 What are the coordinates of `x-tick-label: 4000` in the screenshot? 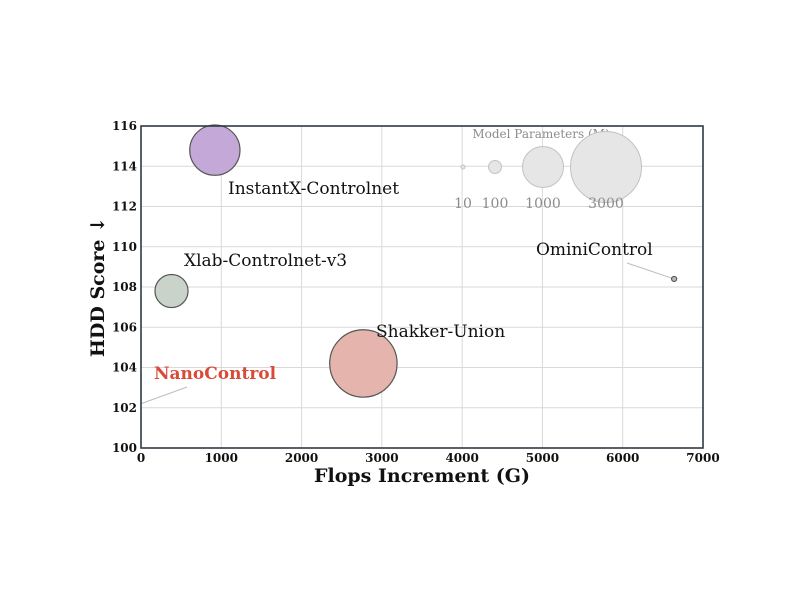 It's located at (461, 458).